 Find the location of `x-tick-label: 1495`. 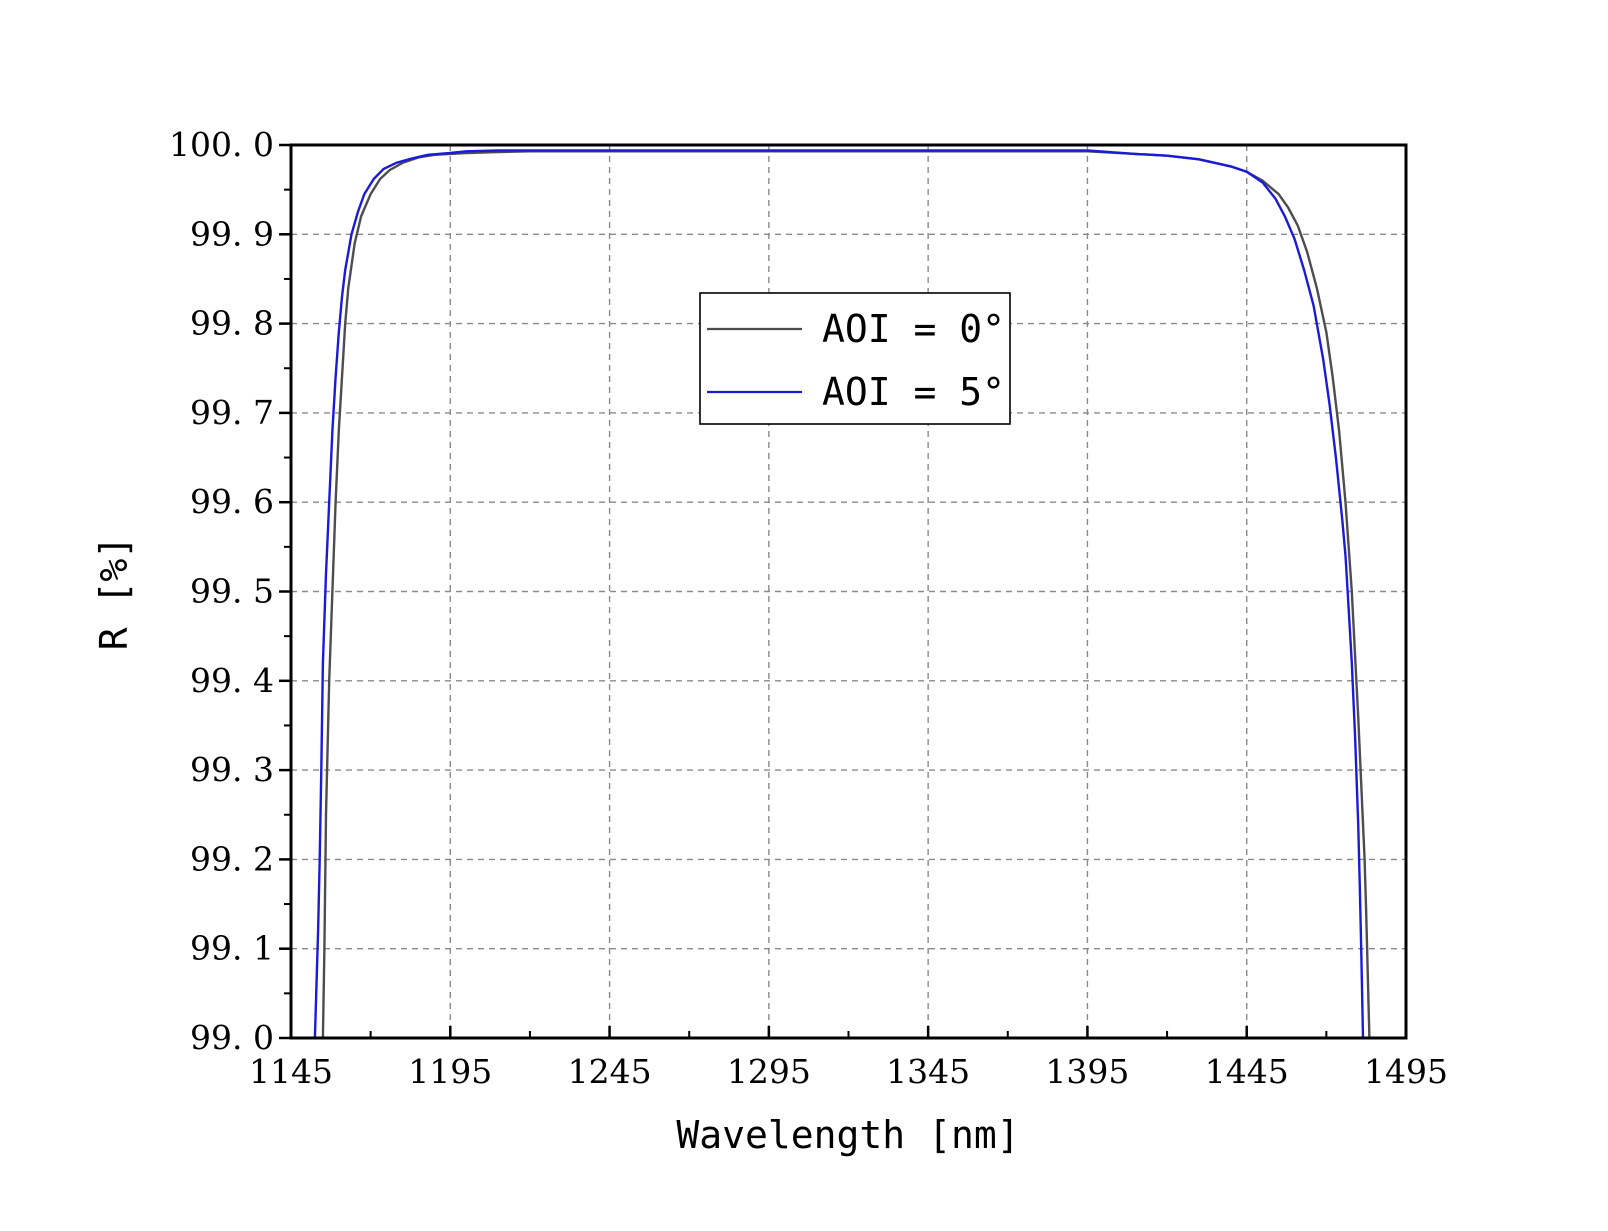

x-tick-label: 1495 is located at coordinates (1406, 1071).